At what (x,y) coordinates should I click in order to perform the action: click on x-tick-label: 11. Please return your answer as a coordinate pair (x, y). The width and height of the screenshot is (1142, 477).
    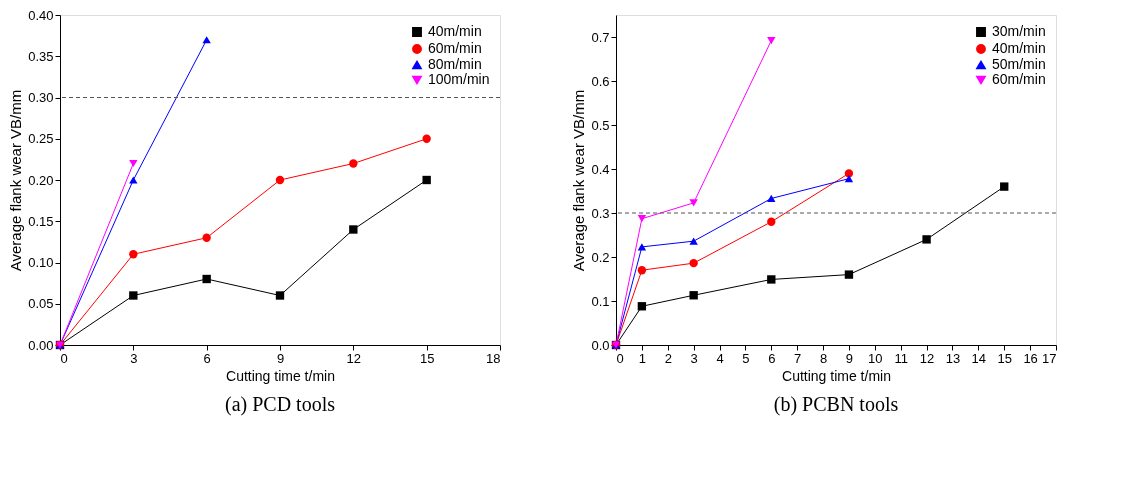
    Looking at the image, I should click on (901, 358).